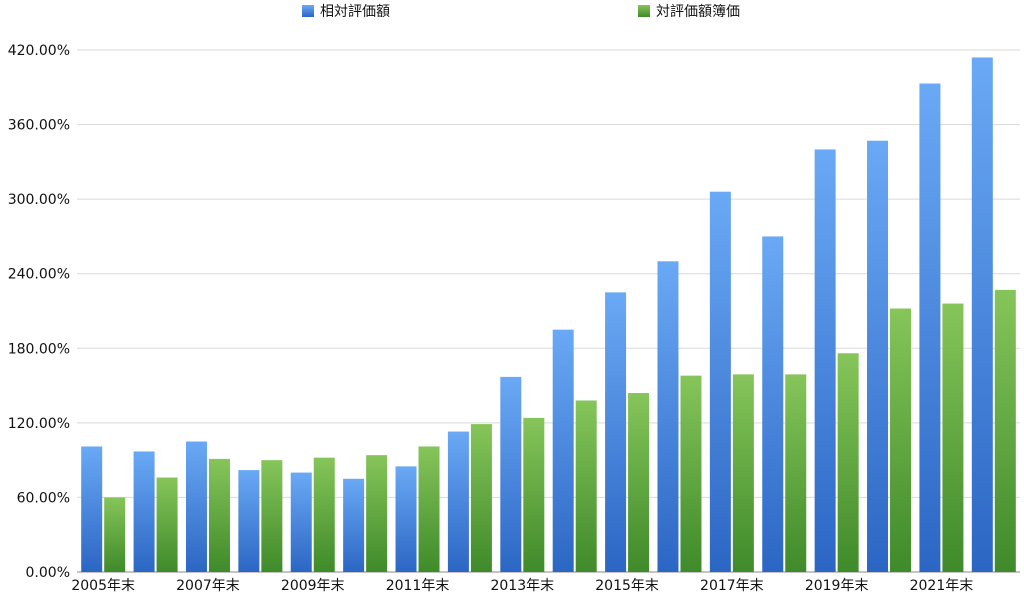 This screenshot has height=594, width=1024. I want to click on x-tick-label: 2019年末, so click(837, 586).